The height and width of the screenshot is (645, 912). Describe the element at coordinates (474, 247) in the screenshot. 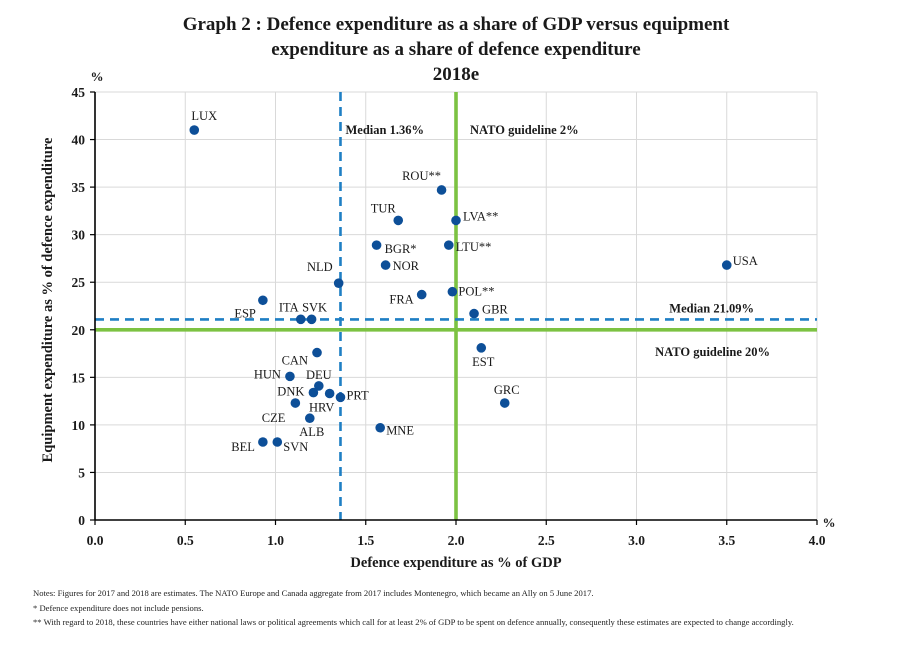

I see `point-label: LTU**` at that location.